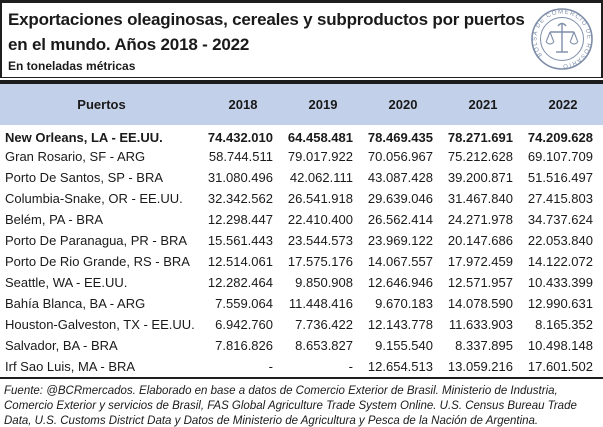 The image size is (603, 427). Describe the element at coordinates (243, 104) in the screenshot. I see `column-header-2018: 2018` at that location.